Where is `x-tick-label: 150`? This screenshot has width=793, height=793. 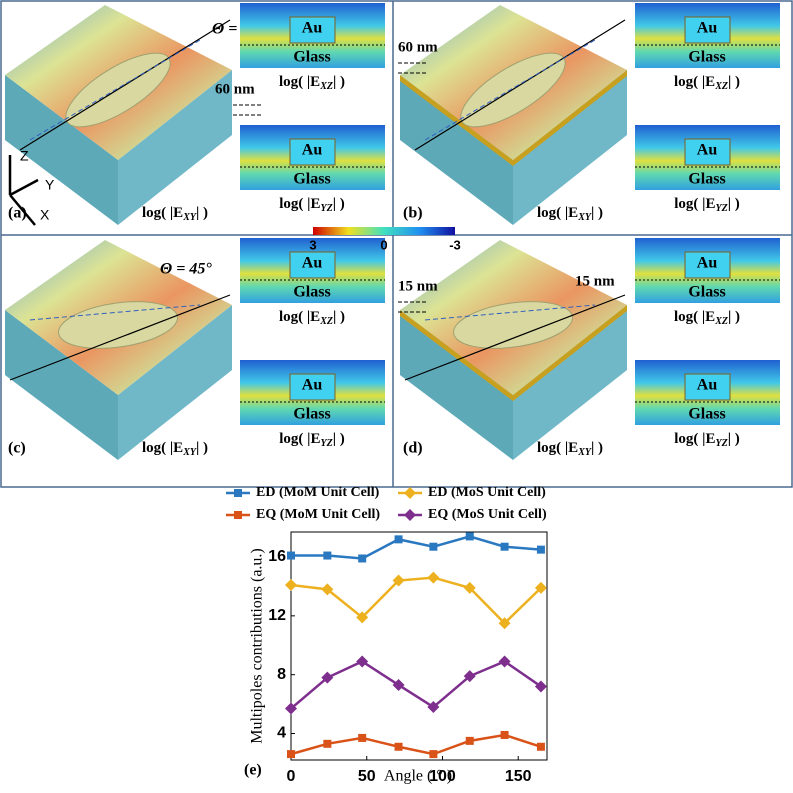 x-tick-label: 150 is located at coordinates (518, 776).